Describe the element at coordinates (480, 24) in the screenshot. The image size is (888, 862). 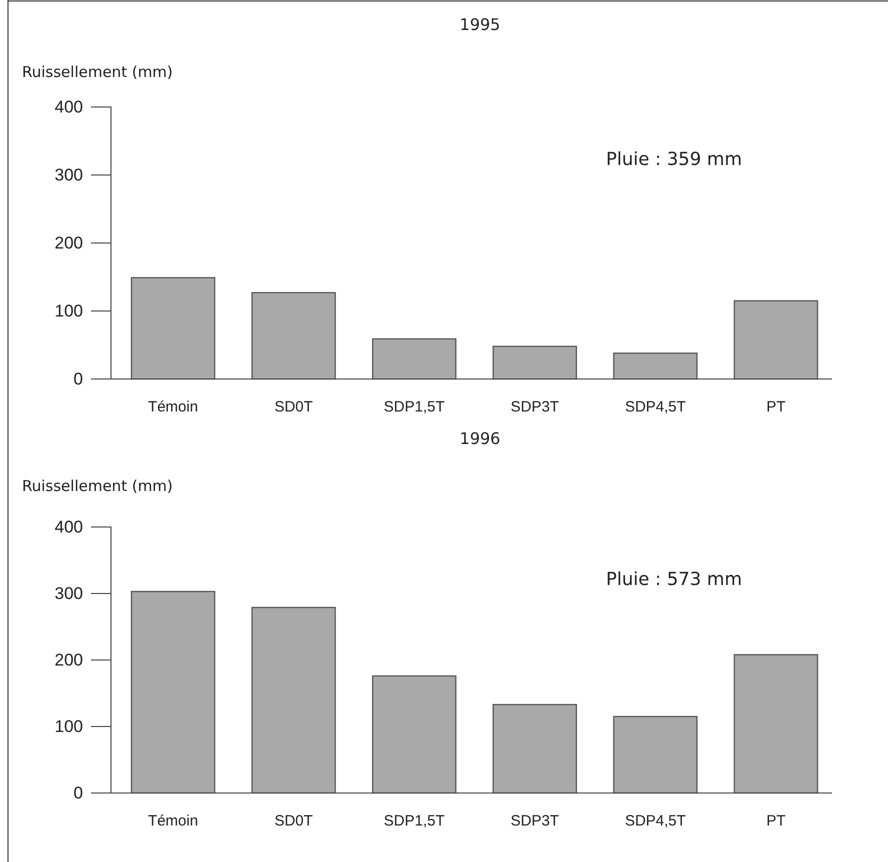
I see `chart-title: 1995` at that location.